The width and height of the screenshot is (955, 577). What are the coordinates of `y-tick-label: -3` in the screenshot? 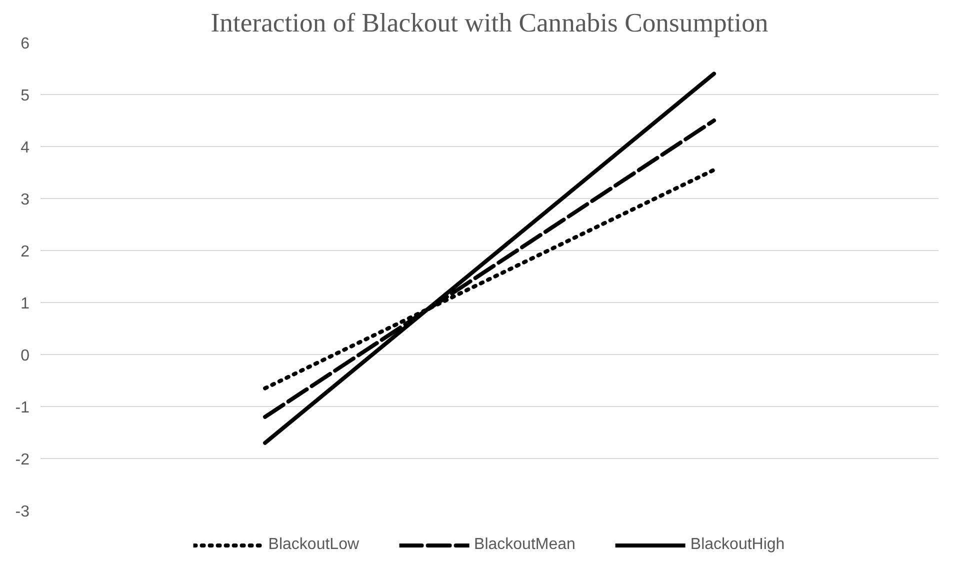 It's located at (22, 512).